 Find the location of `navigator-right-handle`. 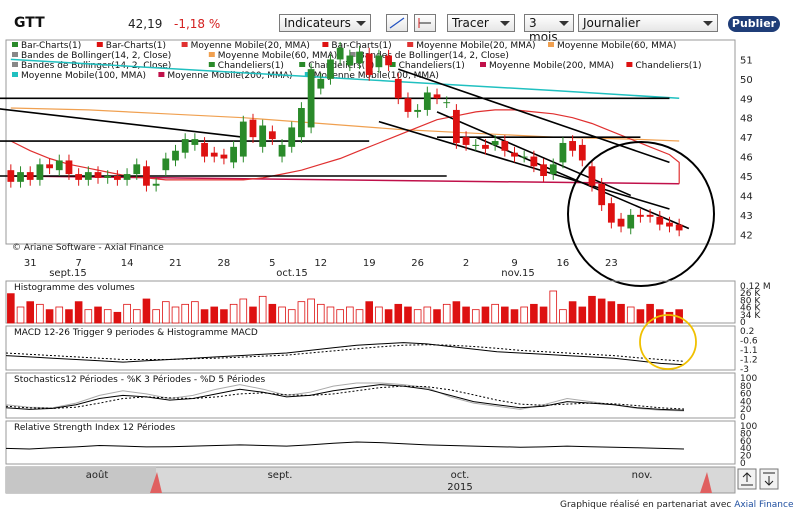

navigator-right-handle is located at coordinates (706, 482).